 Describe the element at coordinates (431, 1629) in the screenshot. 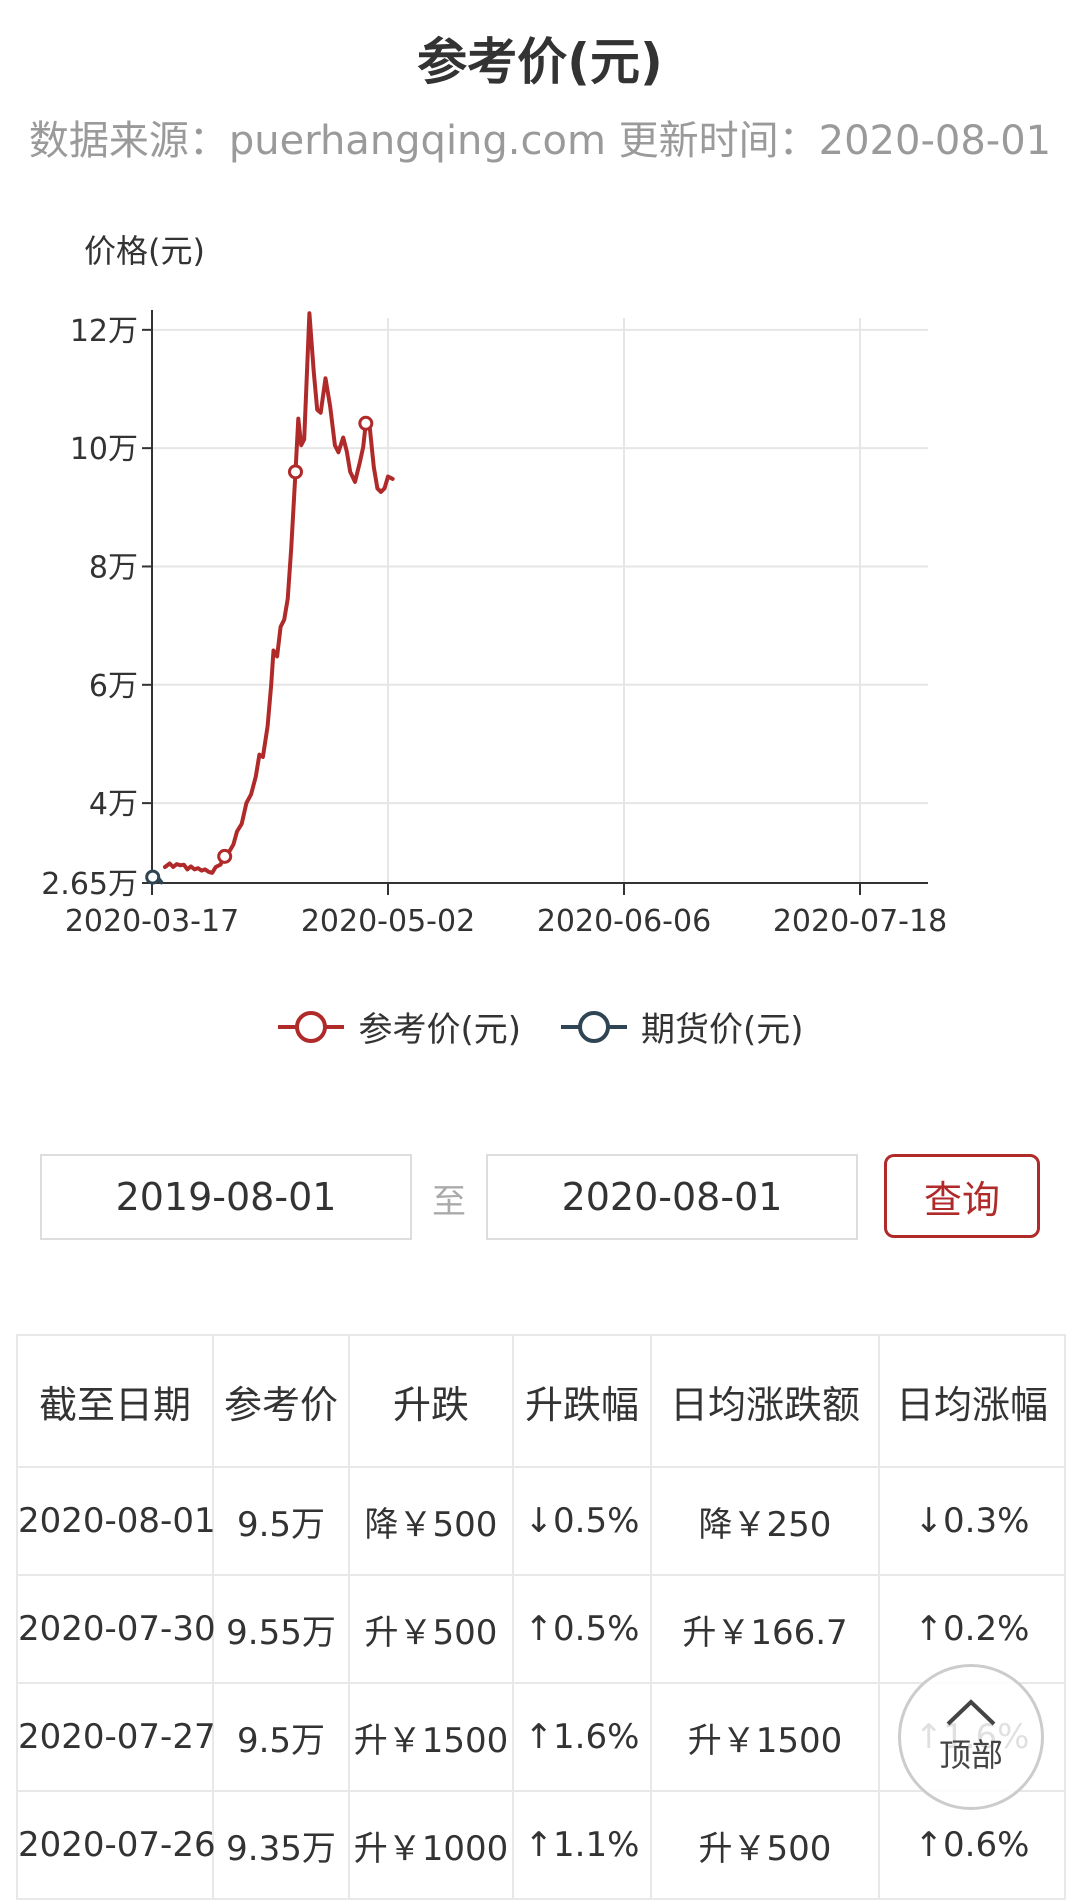

I see `cell-change: 升￥500` at that location.